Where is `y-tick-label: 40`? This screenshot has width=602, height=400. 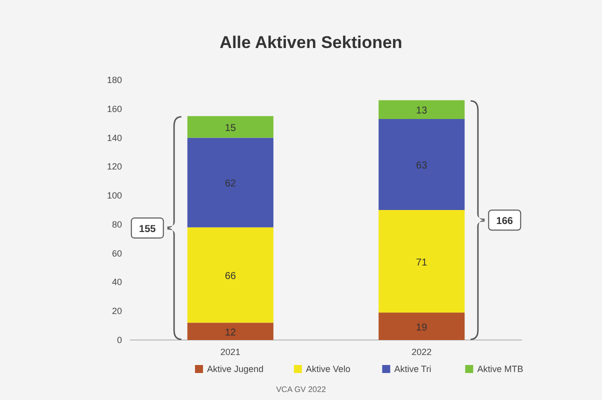
y-tick-label: 40 is located at coordinates (117, 282).